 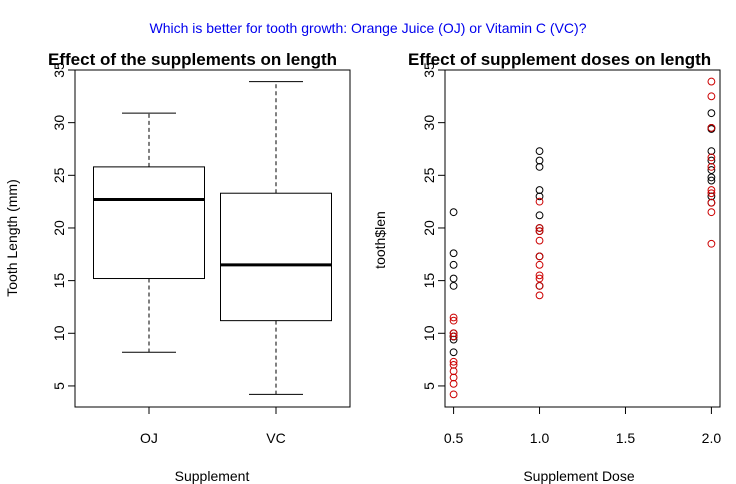 I want to click on boxplot-box-oj, so click(x=149, y=232).